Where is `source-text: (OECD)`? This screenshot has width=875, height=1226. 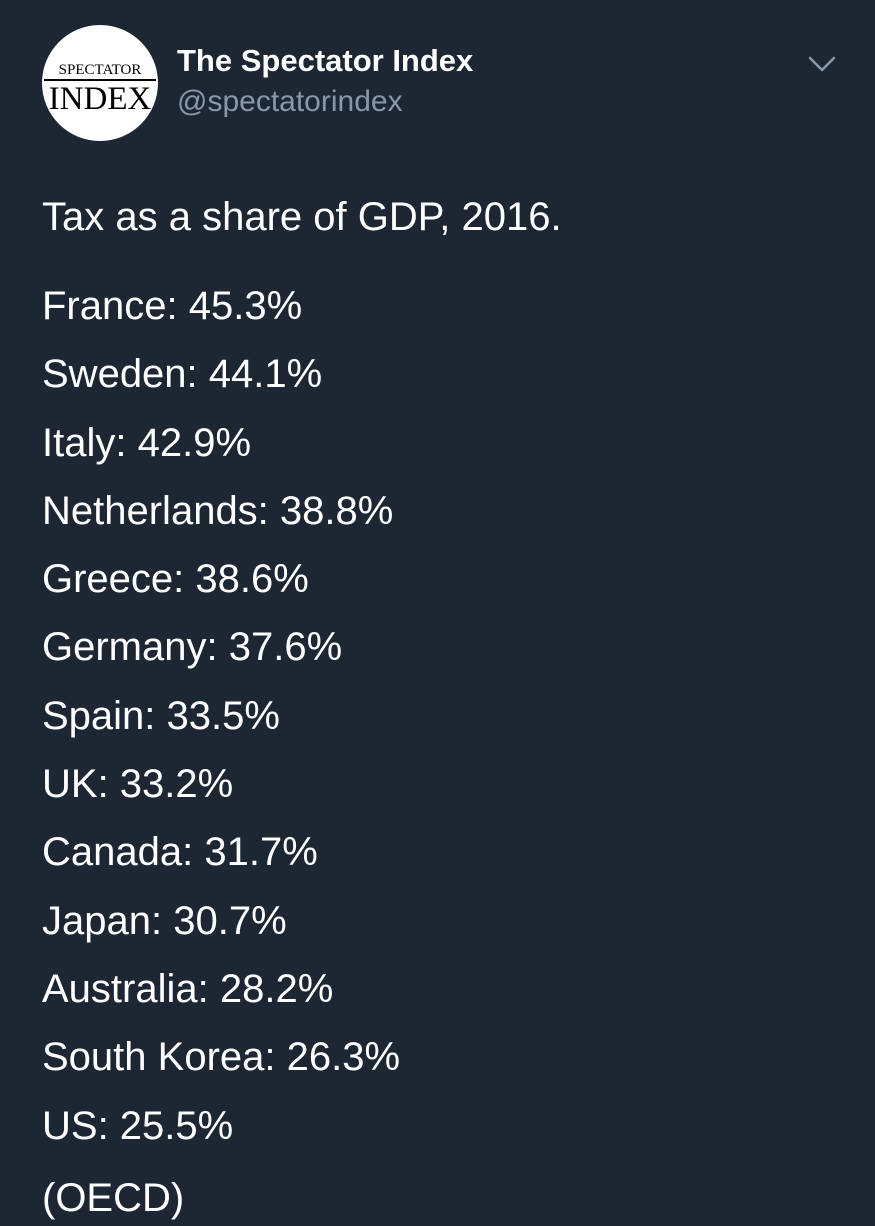 source-text: (OECD) is located at coordinates (113, 1198).